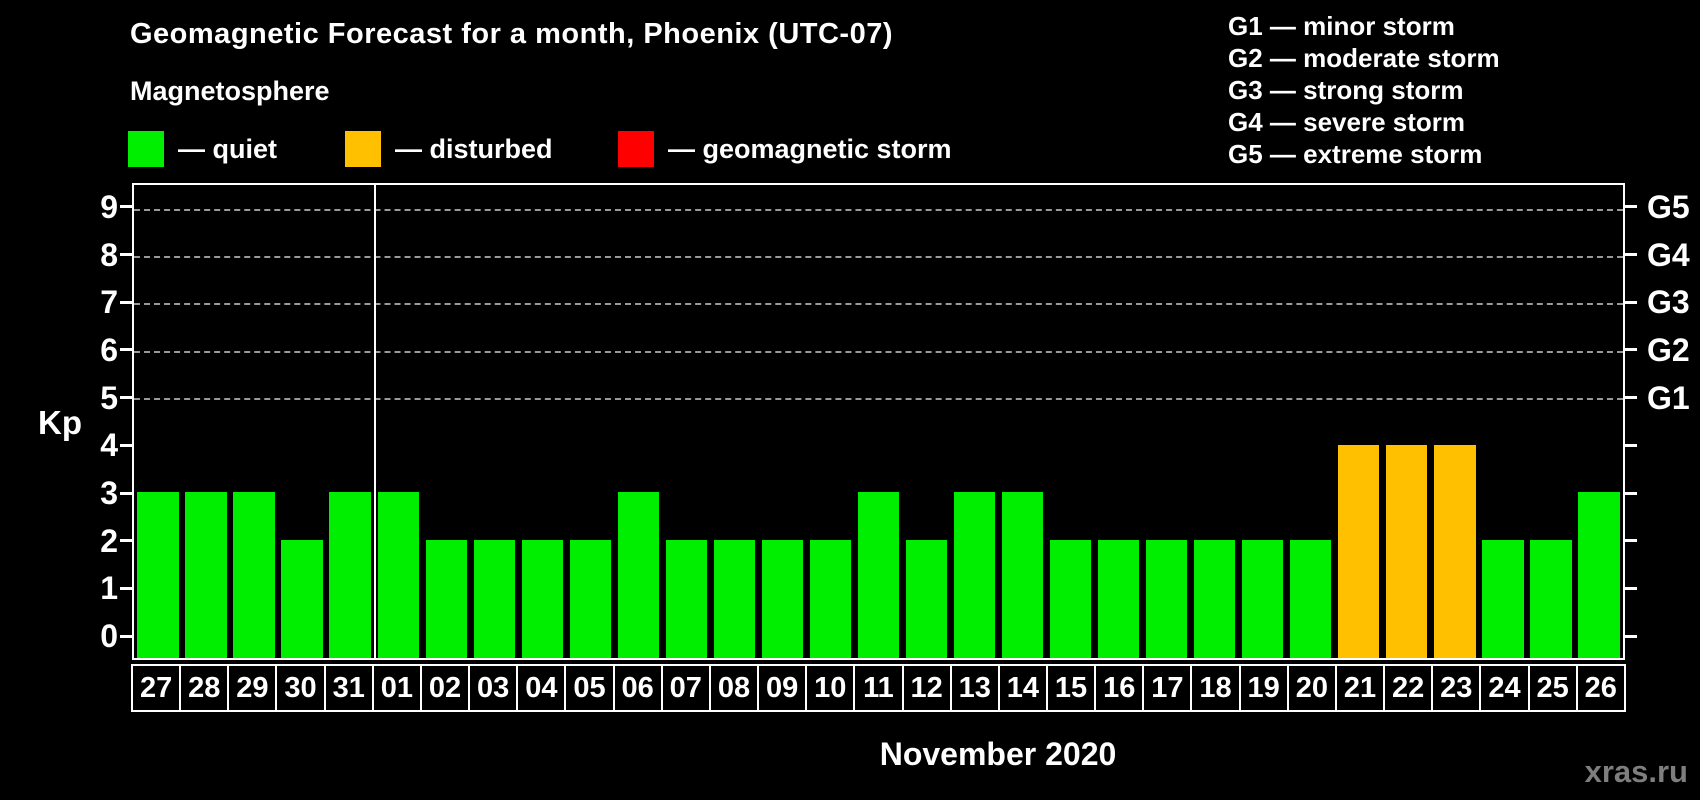 The width and height of the screenshot is (1700, 800). What do you see at coordinates (1341, 26) in the screenshot?
I see `g-legend-line-1: G1 — minor storm` at bounding box center [1341, 26].